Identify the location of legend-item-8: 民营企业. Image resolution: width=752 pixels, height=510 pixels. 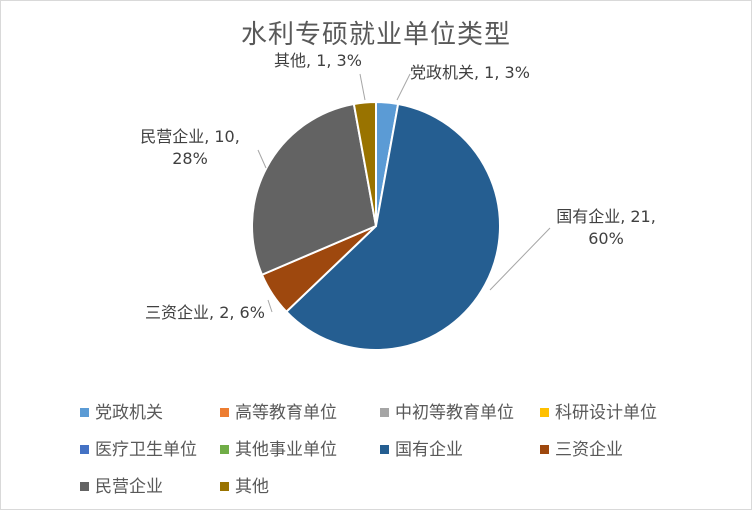
(121, 484).